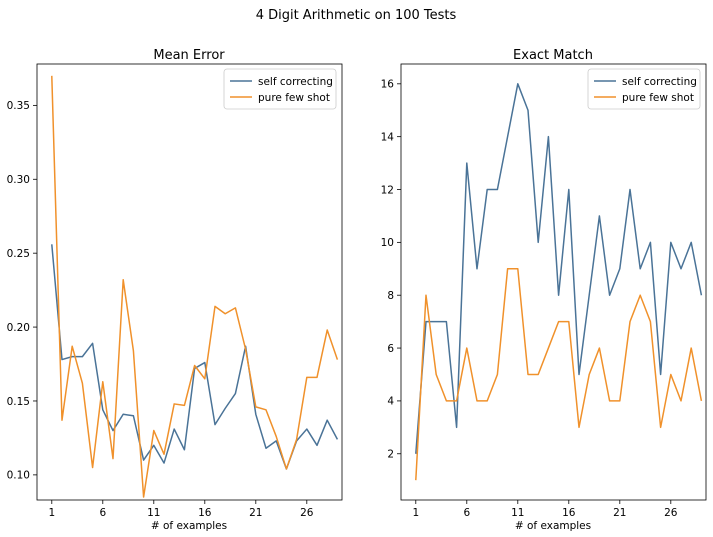 Image resolution: width=713 pixels, height=537 pixels. I want to click on mean-error-xtick-label: 16, so click(205, 513).